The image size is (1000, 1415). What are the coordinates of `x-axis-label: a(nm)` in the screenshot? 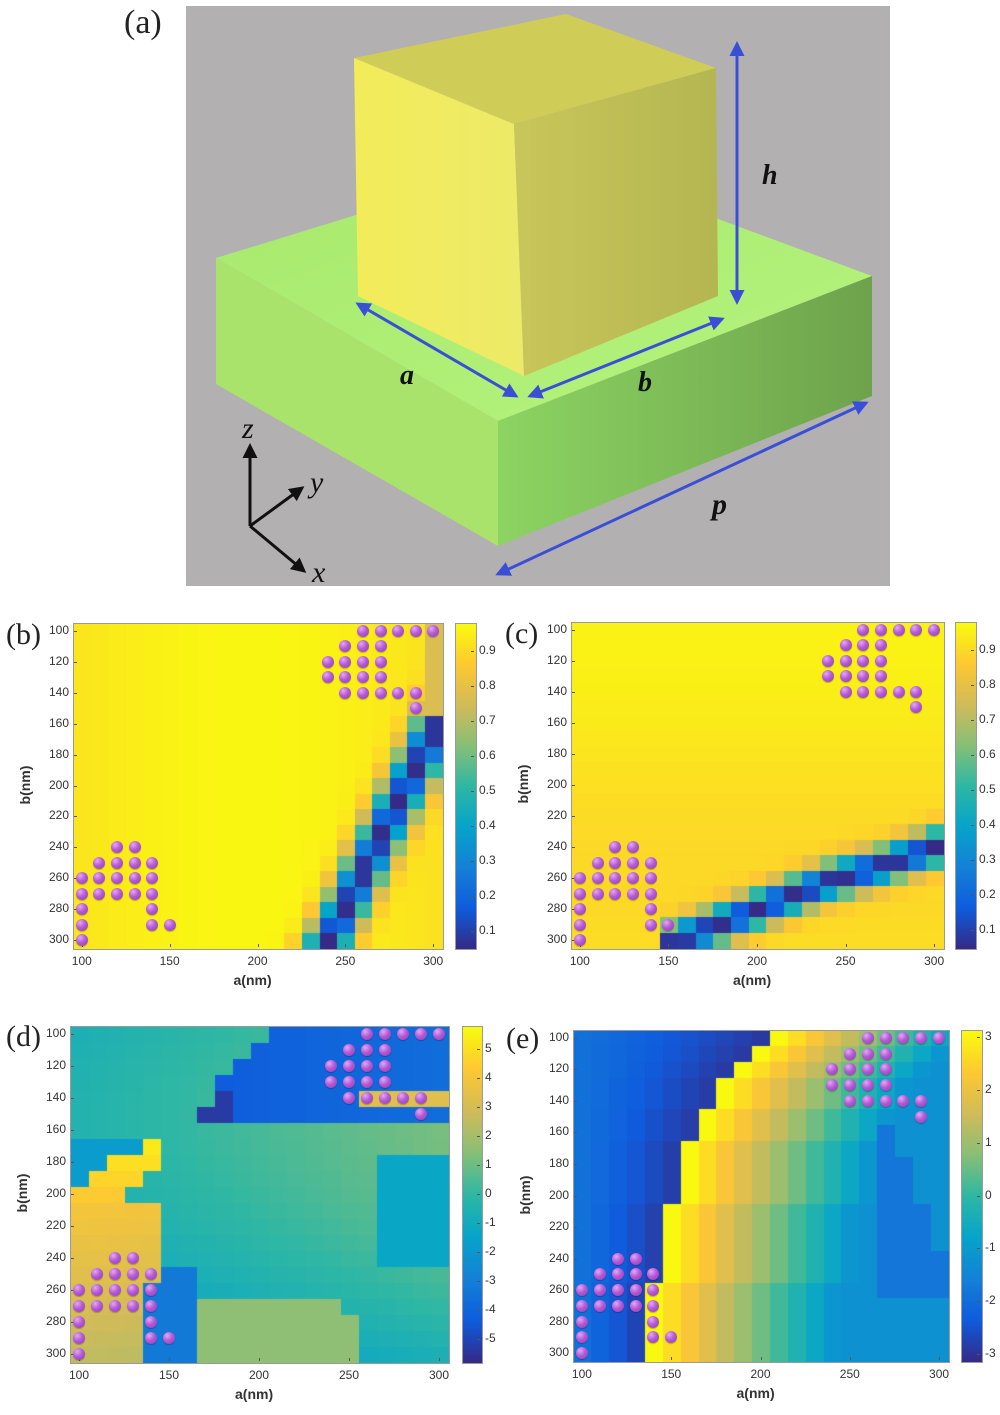 It's located at (252, 980).